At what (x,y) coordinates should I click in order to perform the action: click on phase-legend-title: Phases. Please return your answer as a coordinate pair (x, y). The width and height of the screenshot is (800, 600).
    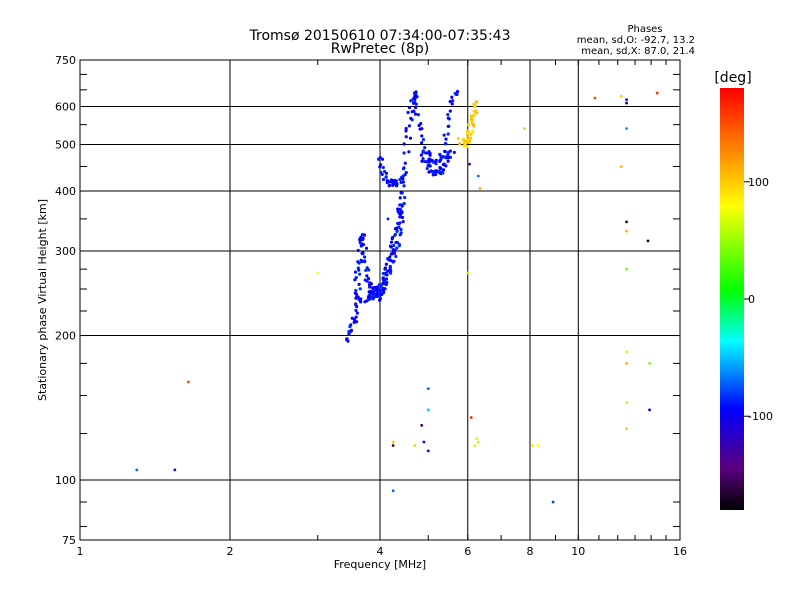
    Looking at the image, I should click on (644, 29).